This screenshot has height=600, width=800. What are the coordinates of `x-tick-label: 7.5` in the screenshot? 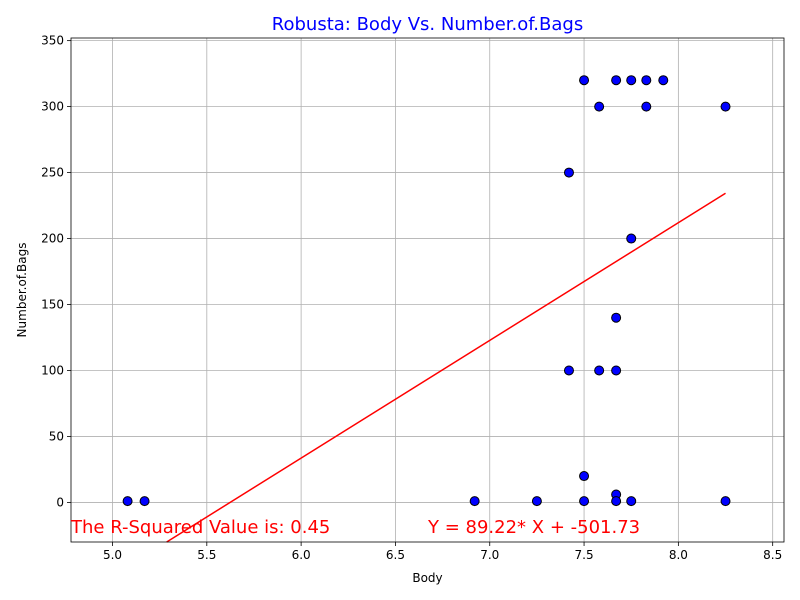 It's located at (584, 555).